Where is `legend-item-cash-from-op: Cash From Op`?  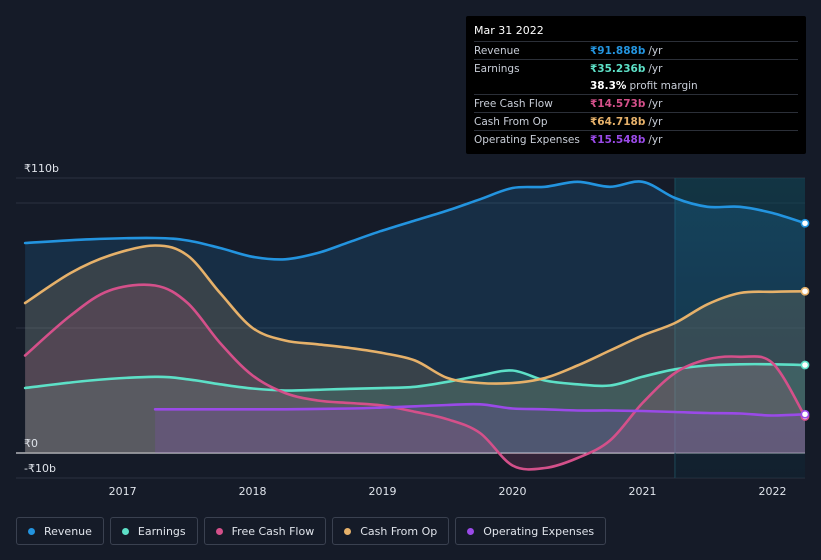
legend-item-cash-from-op: Cash From Op is located at coordinates (391, 531).